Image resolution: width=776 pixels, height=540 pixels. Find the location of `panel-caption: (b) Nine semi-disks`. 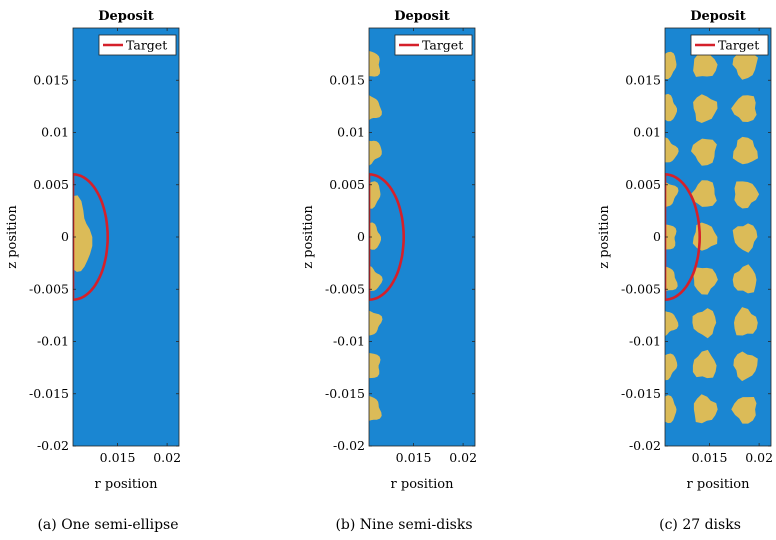

panel-caption: (b) Nine semi-disks is located at coordinates (403, 525).